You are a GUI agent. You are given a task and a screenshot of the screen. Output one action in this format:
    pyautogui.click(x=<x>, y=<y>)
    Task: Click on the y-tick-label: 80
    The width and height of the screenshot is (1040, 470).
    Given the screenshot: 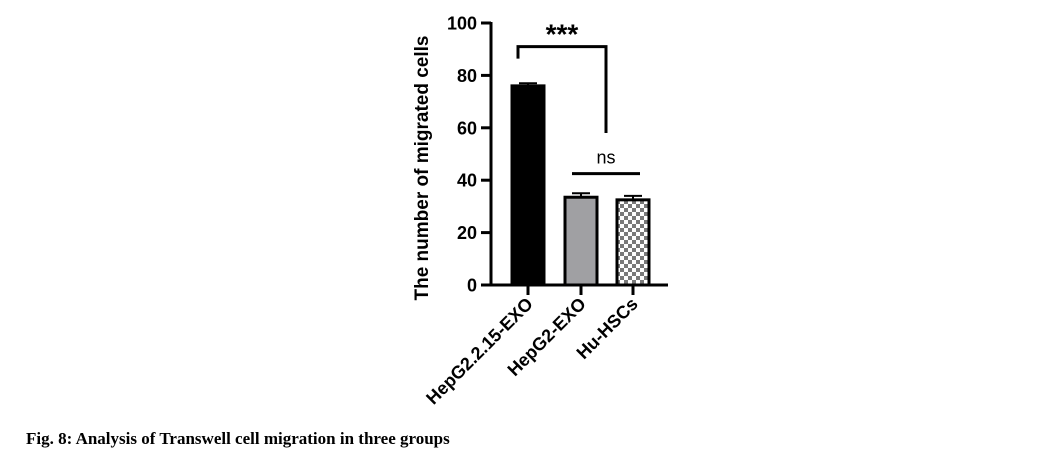 What is the action you would take?
    pyautogui.click(x=467, y=76)
    